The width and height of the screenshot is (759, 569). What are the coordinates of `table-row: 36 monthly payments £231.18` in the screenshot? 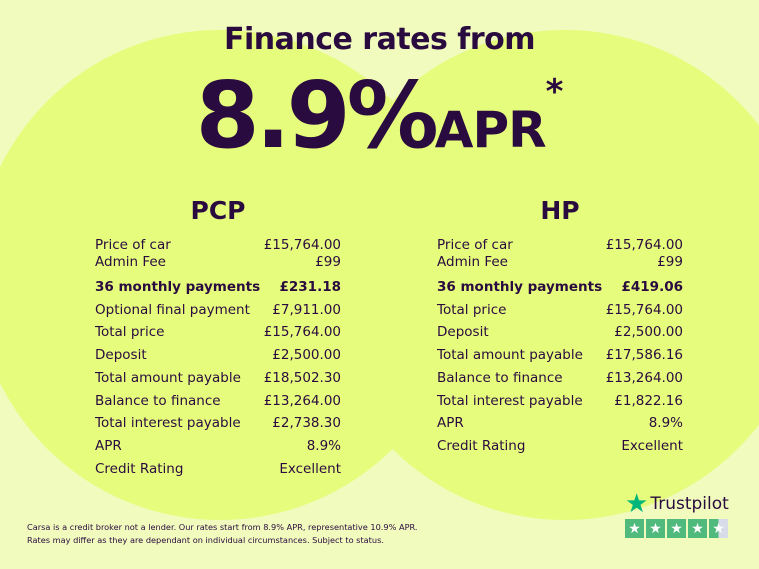 It's located at (218, 287).